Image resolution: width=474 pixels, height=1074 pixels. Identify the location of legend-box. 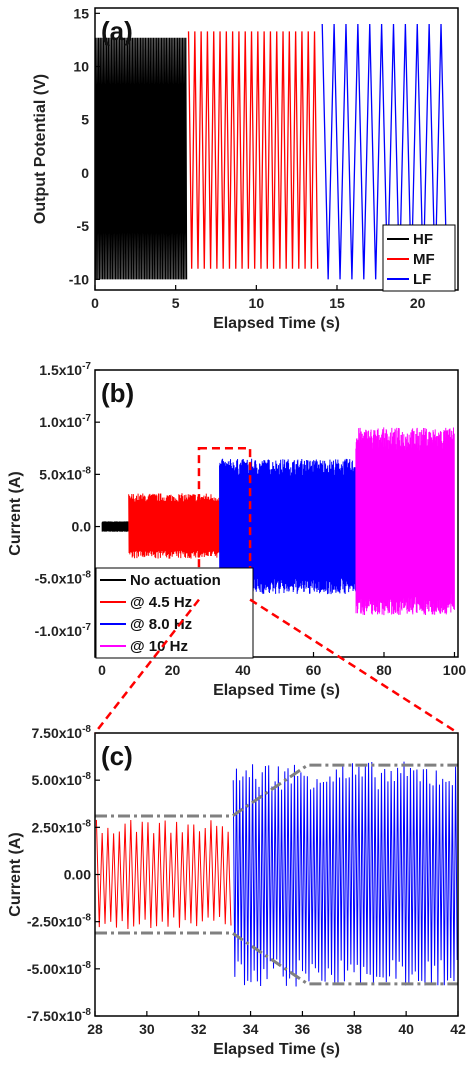
(174, 613).